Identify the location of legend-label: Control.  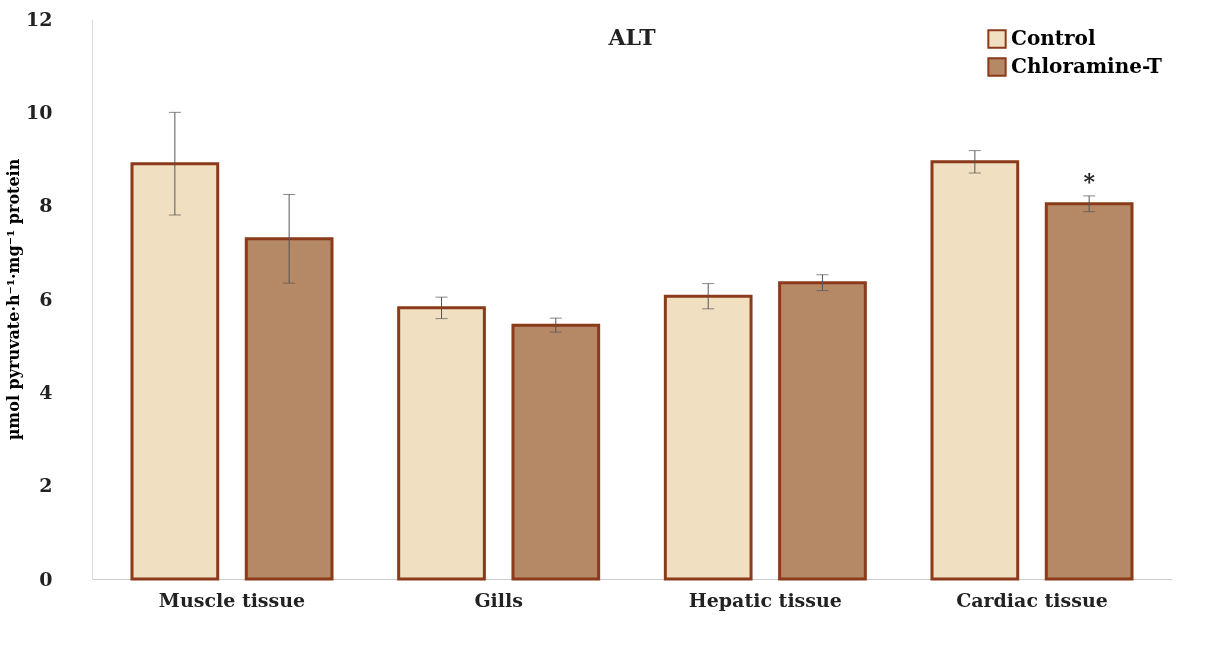
(1053, 38).